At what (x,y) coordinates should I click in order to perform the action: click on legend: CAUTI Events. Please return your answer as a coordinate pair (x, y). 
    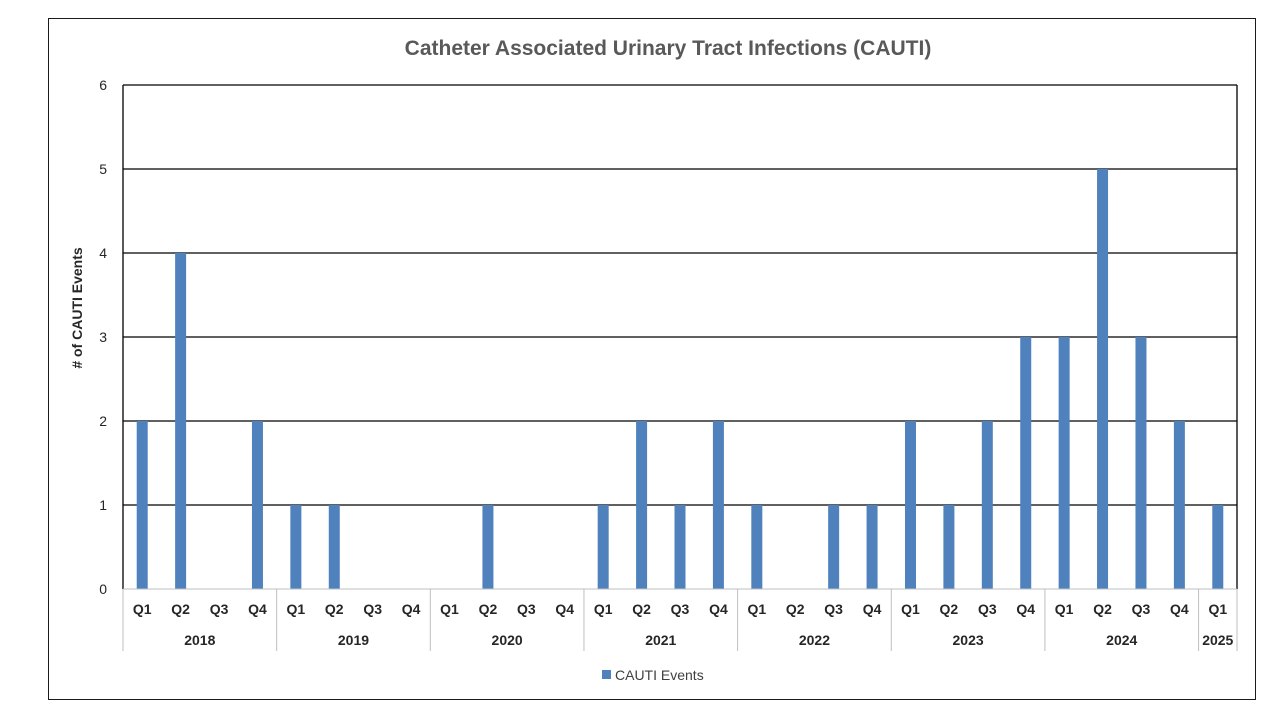
    Looking at the image, I should click on (653, 675).